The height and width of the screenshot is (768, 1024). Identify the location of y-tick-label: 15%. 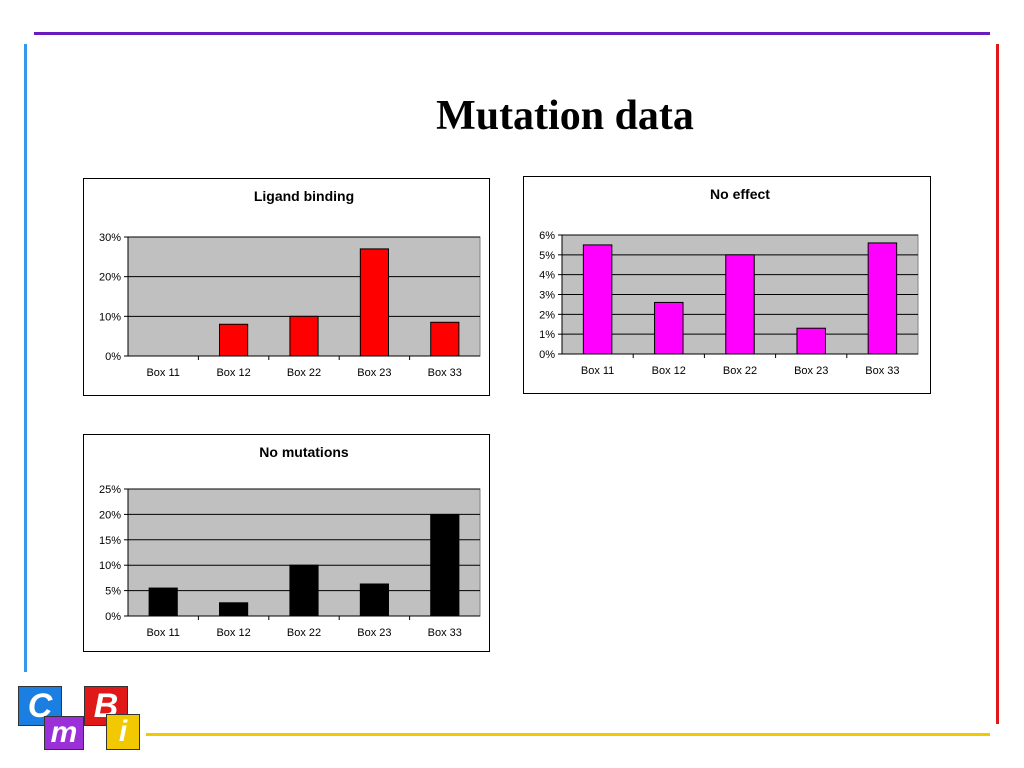
(110, 541).